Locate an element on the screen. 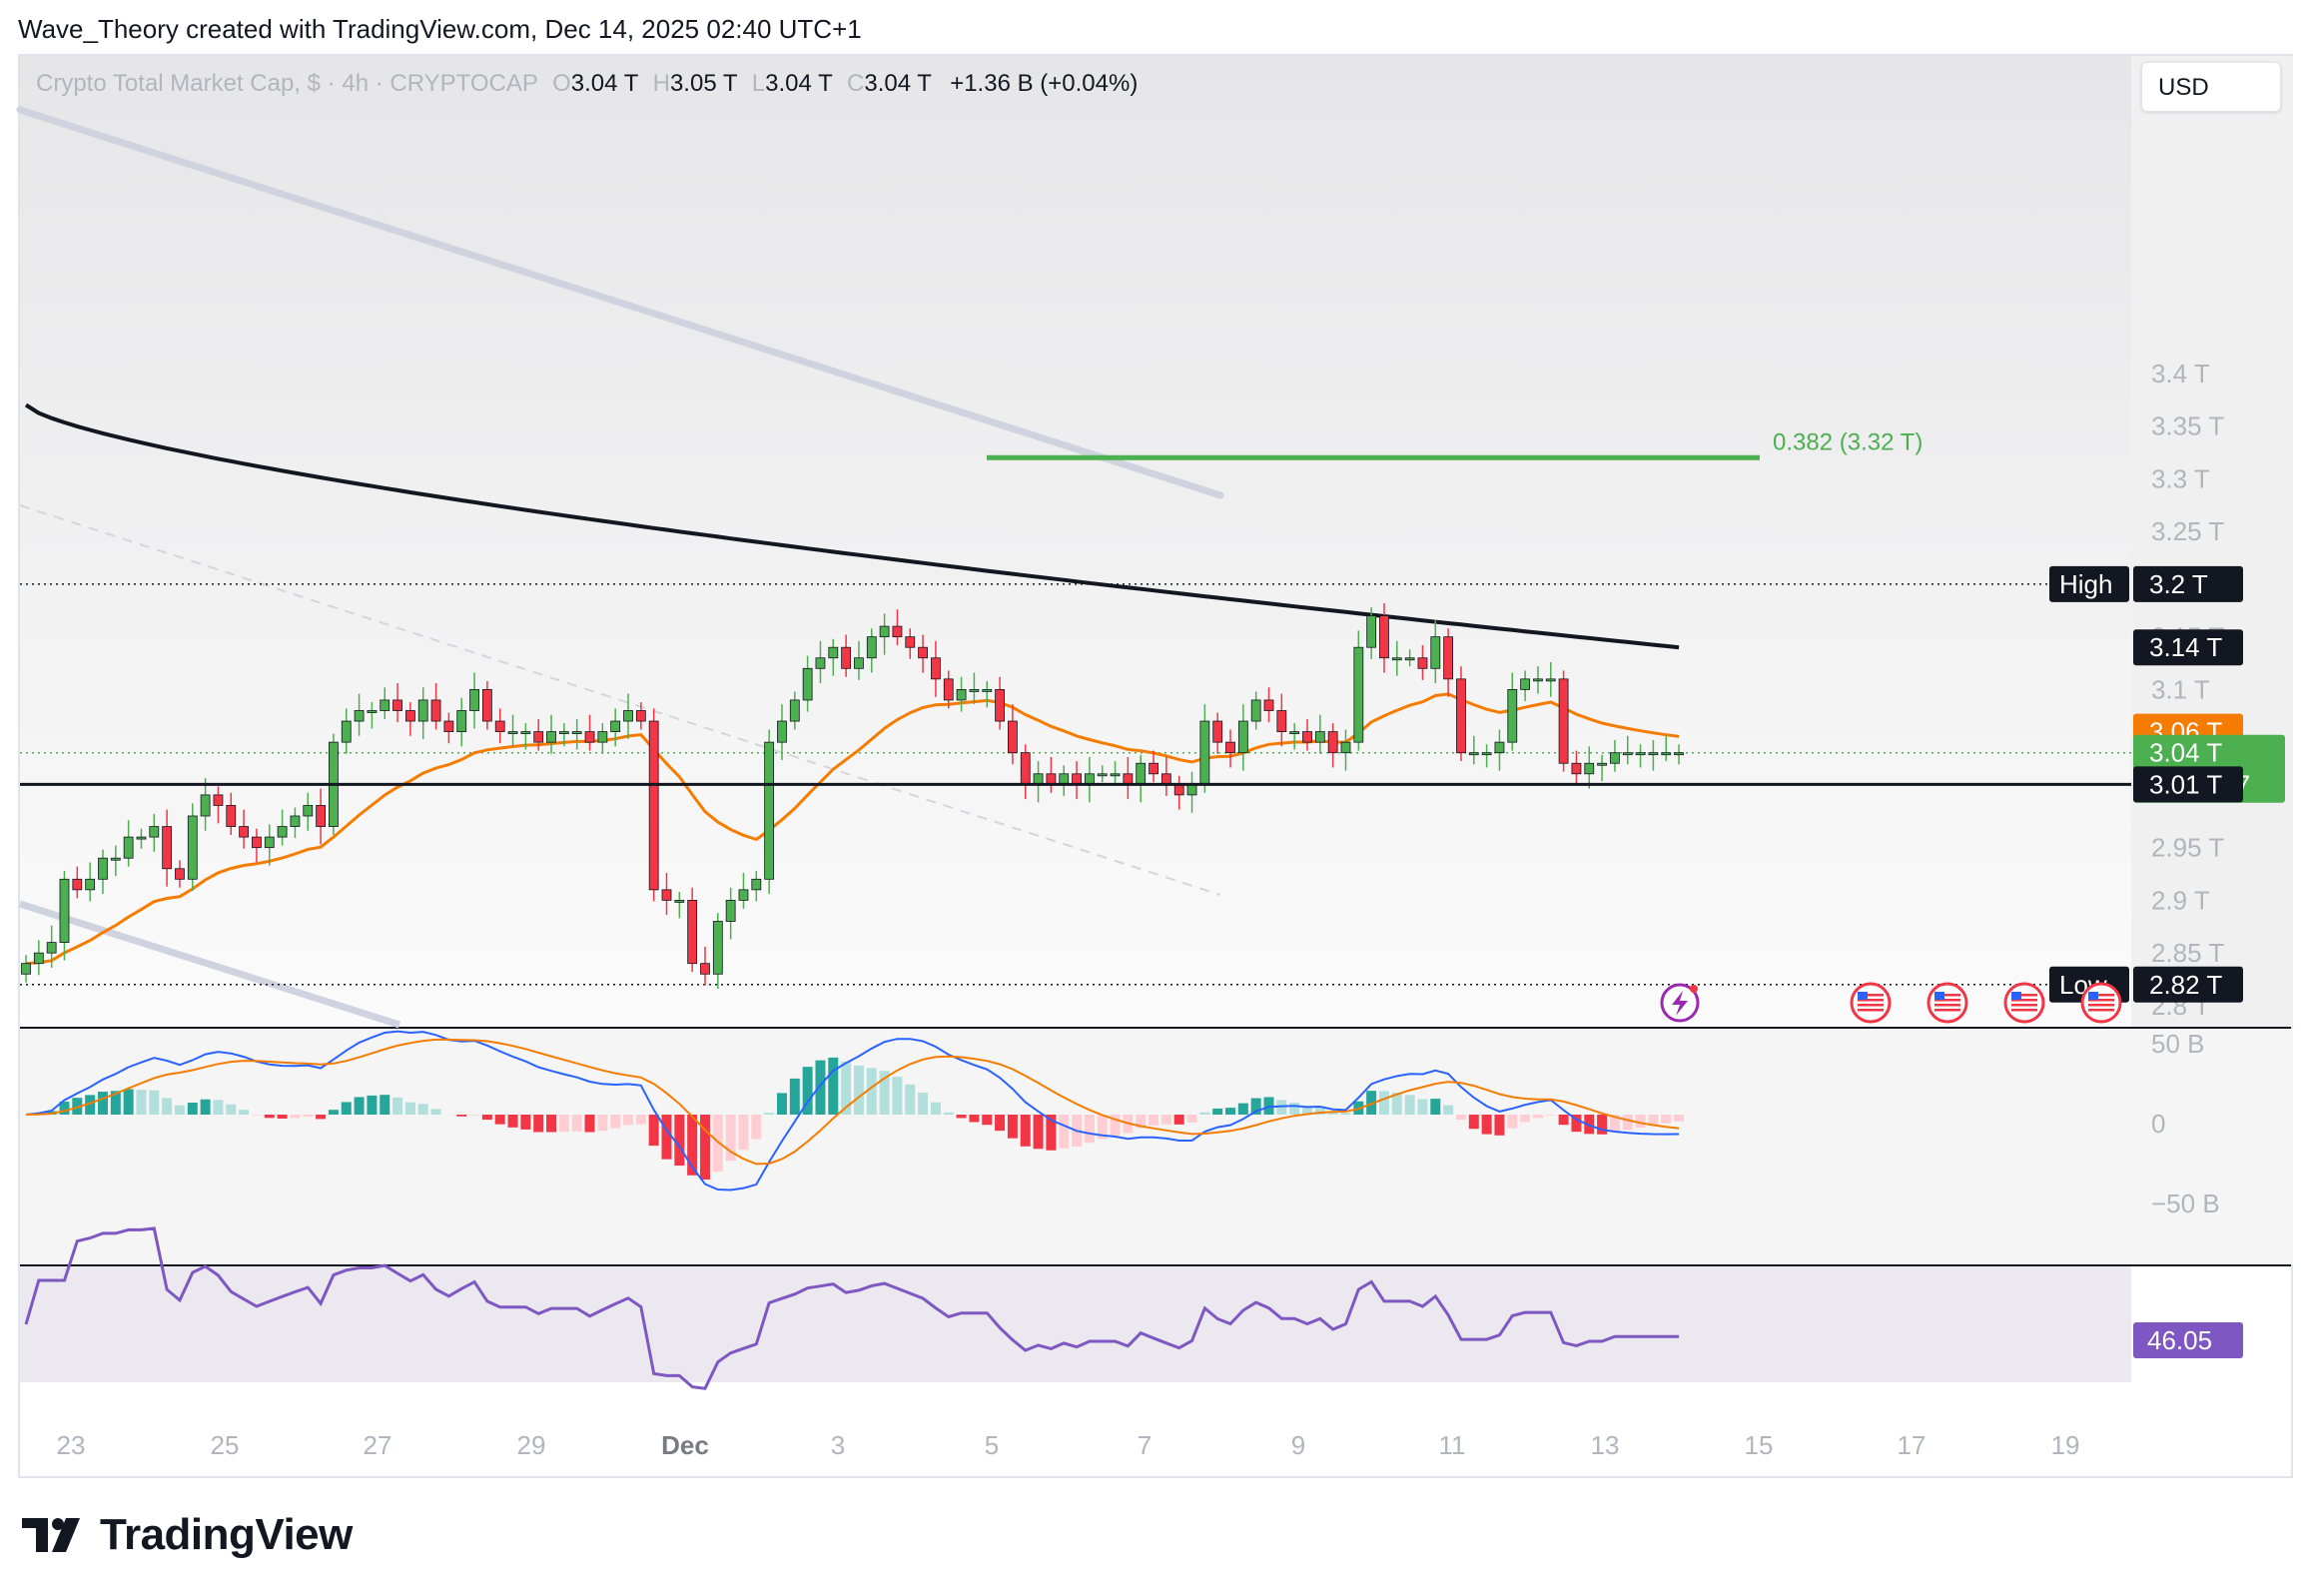 The image size is (2311, 1596). fib-label: 0.382 (3.32 T) is located at coordinates (1848, 441).